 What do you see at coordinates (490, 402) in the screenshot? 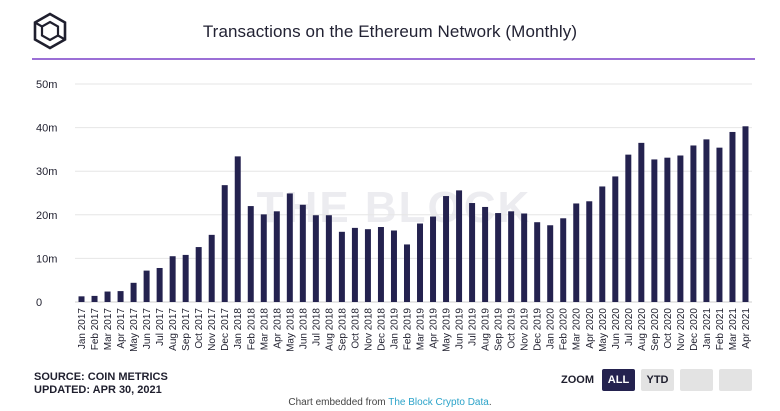
I see `footer-suffix: .` at bounding box center [490, 402].